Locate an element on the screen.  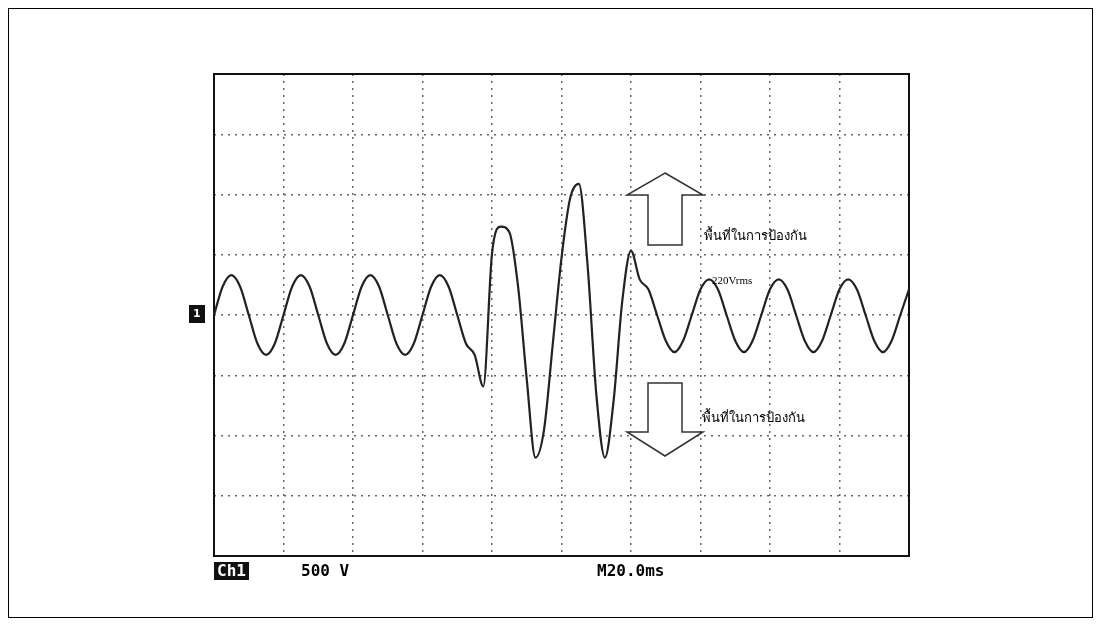
text: Ch1 is located at coordinates (231, 570).